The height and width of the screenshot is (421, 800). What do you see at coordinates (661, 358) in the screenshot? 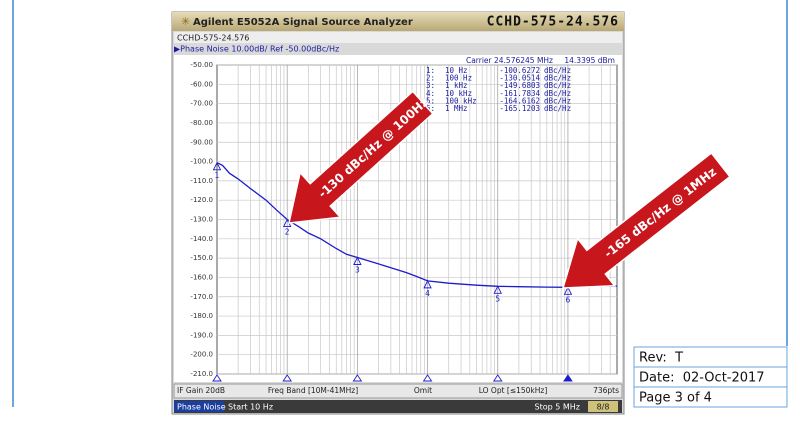
I see `doc-rev: Rev: T` at bounding box center [661, 358].